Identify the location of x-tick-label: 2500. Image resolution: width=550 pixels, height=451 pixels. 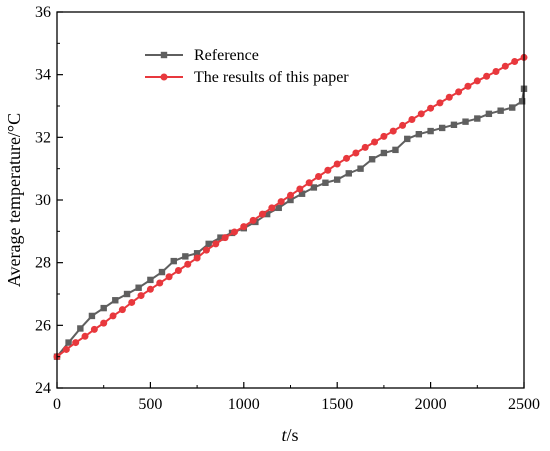
(524, 404).